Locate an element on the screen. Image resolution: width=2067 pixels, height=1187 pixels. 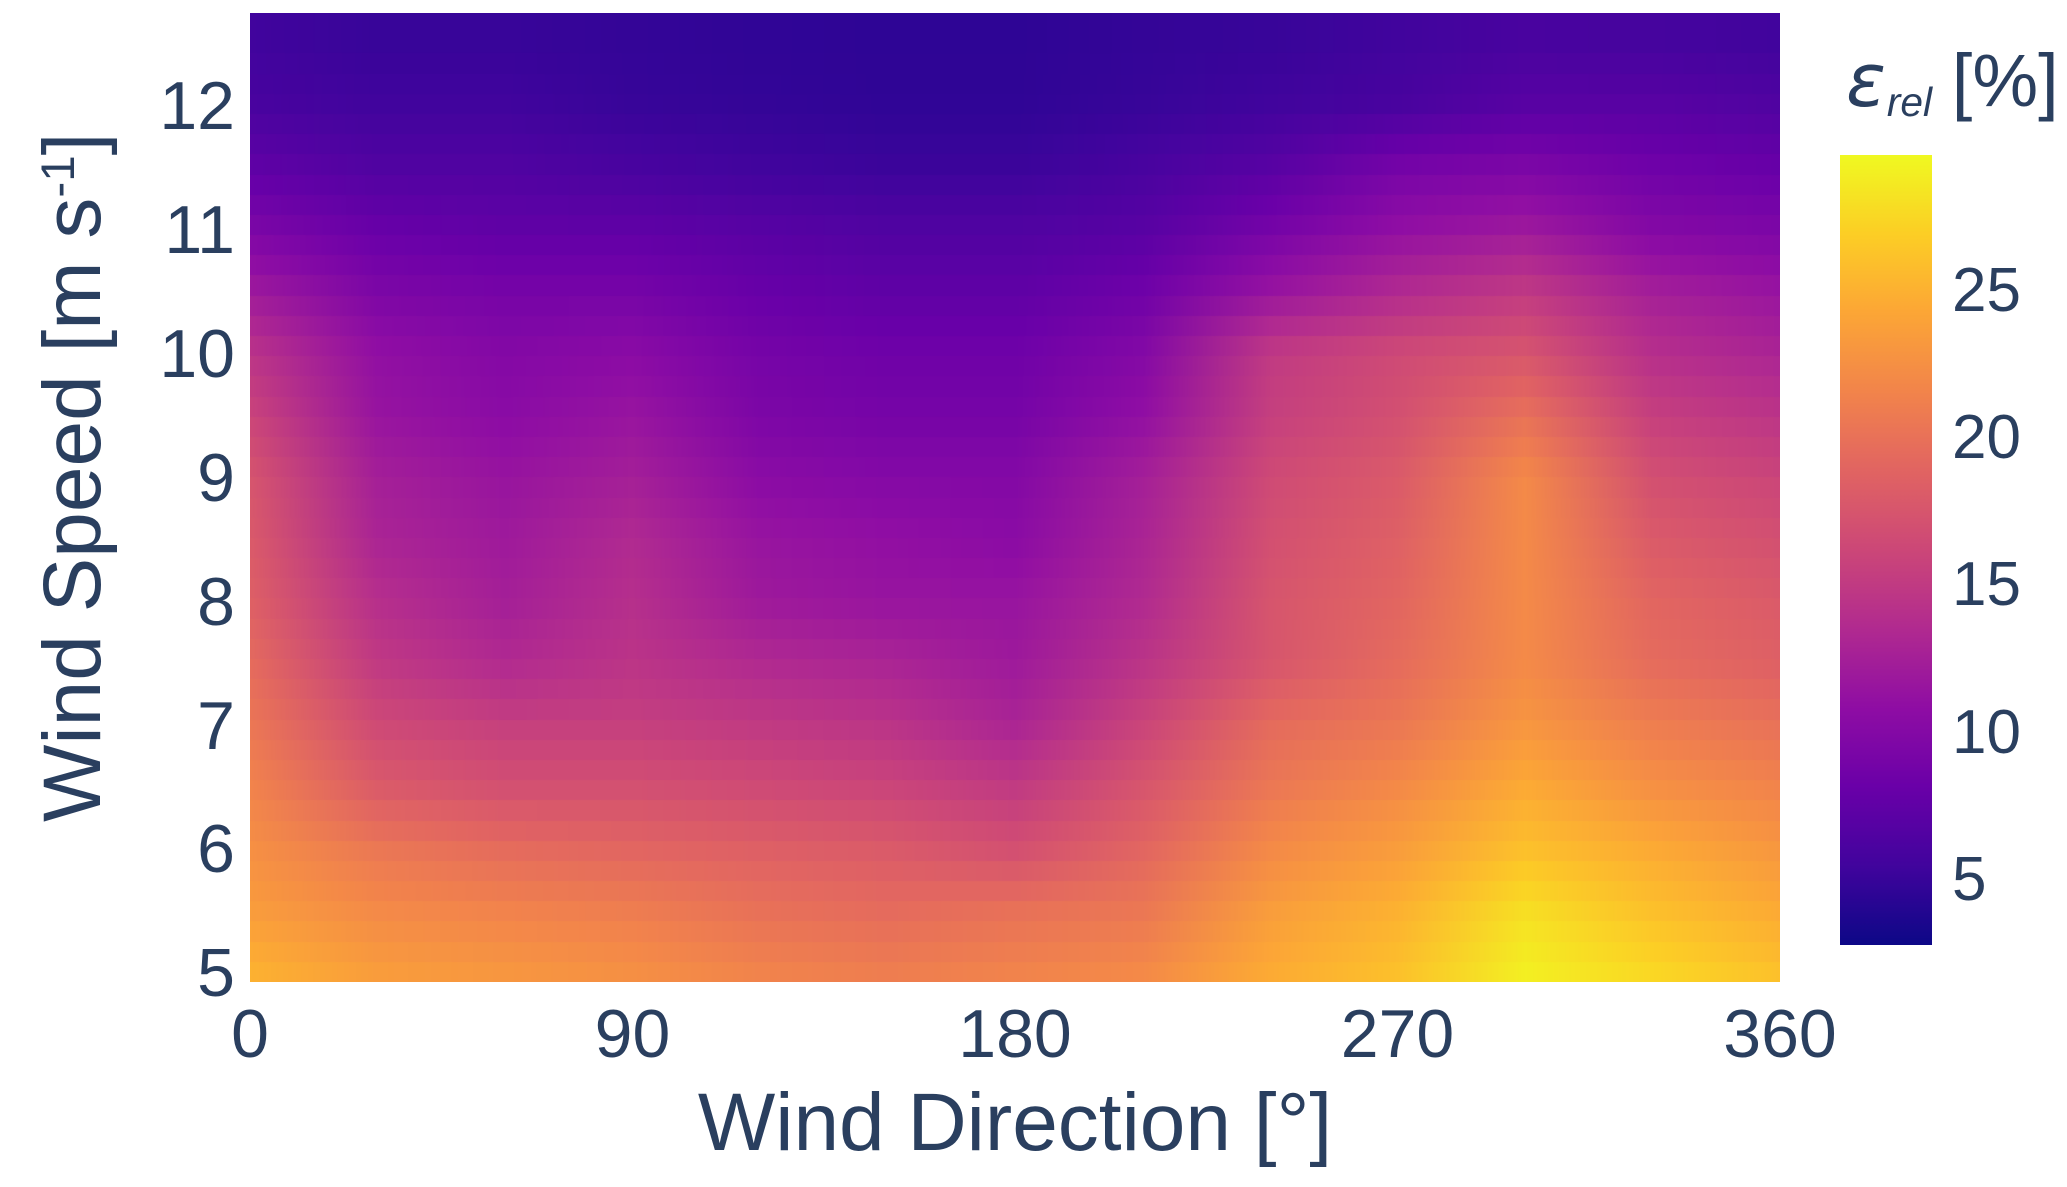
y-tick-label-6: 6 is located at coordinates (216, 849).